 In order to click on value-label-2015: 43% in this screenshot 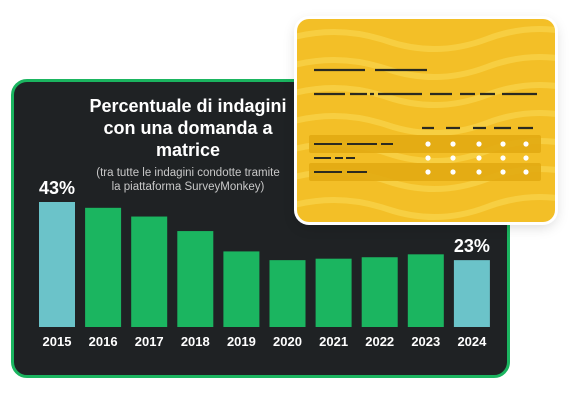, I will do `click(57, 188)`.